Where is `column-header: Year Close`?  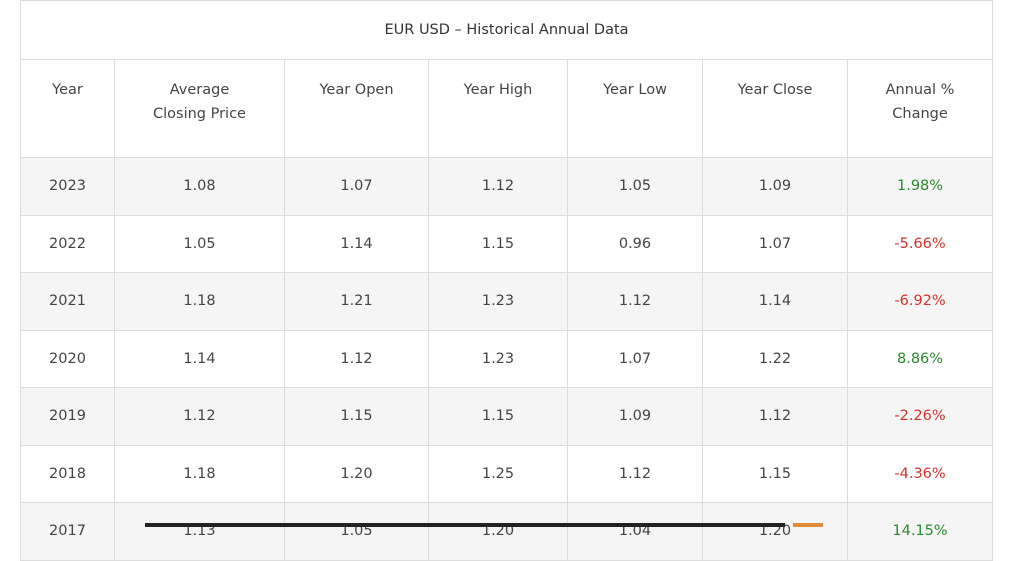
column-header: Year Close is located at coordinates (775, 108).